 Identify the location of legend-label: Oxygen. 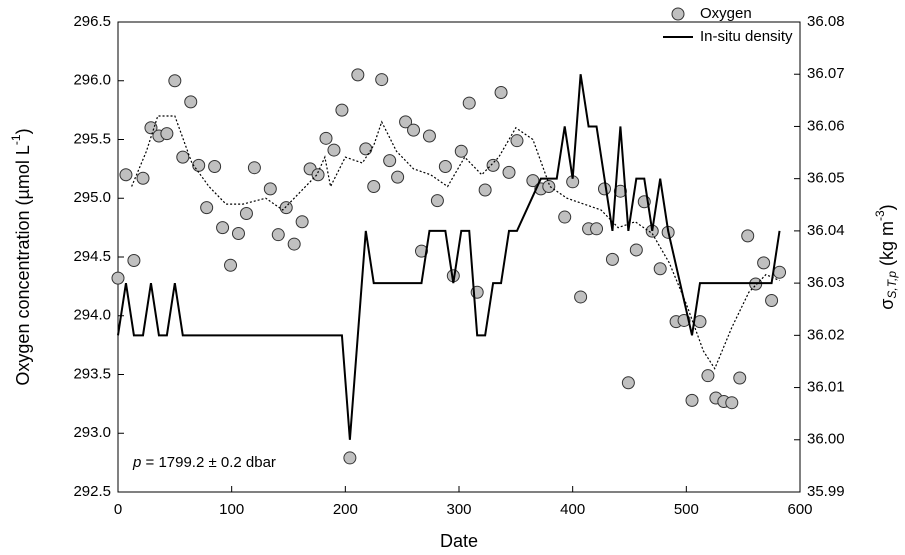
(726, 13).